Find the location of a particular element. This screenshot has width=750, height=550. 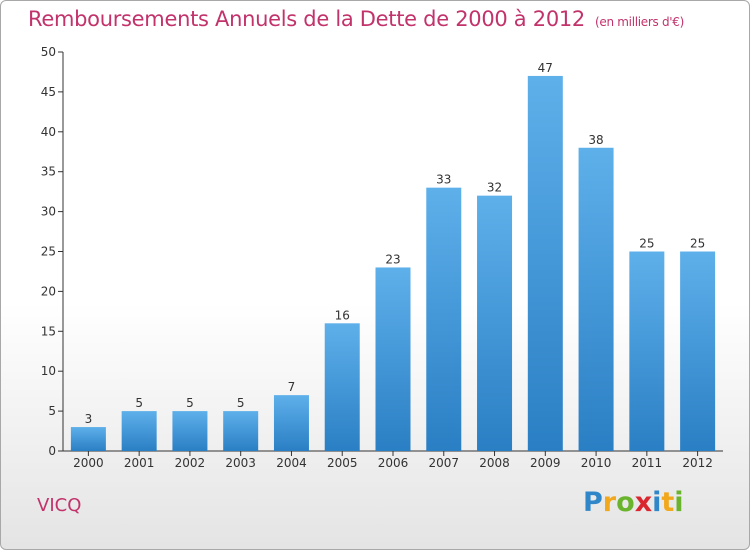

bar-2009 is located at coordinates (545, 263).